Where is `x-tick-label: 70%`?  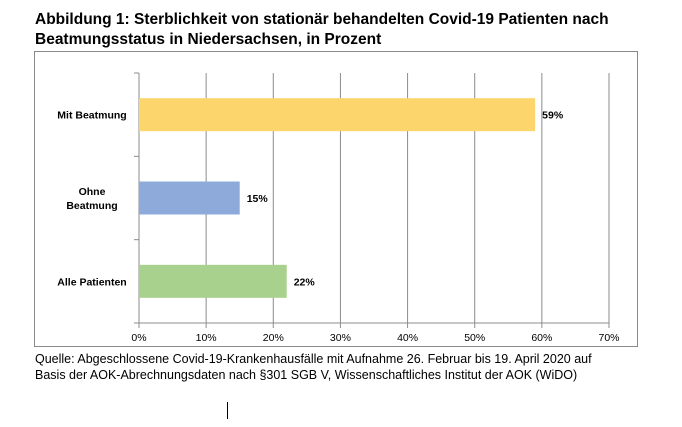
x-tick-label: 70% is located at coordinates (608, 338).